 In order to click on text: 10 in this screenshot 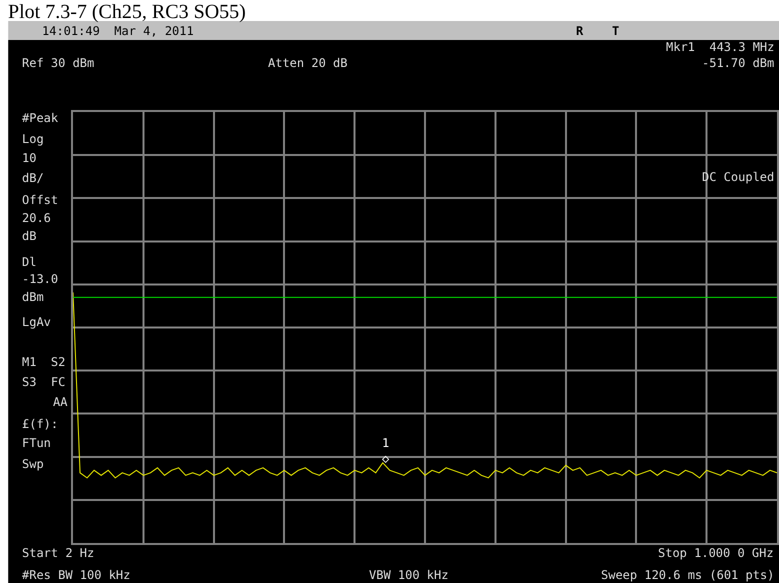, I will do `click(29, 158)`.